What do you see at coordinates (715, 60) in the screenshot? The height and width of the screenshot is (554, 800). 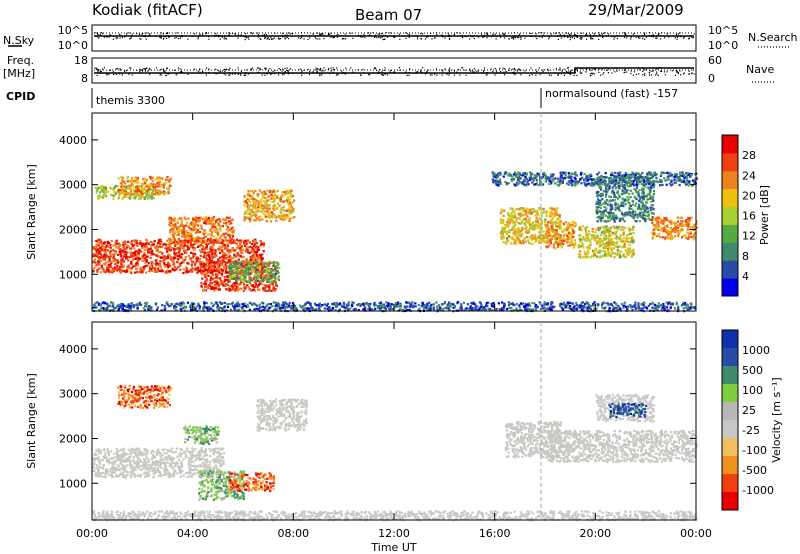 I see `nave-tick-high: 60` at bounding box center [715, 60].